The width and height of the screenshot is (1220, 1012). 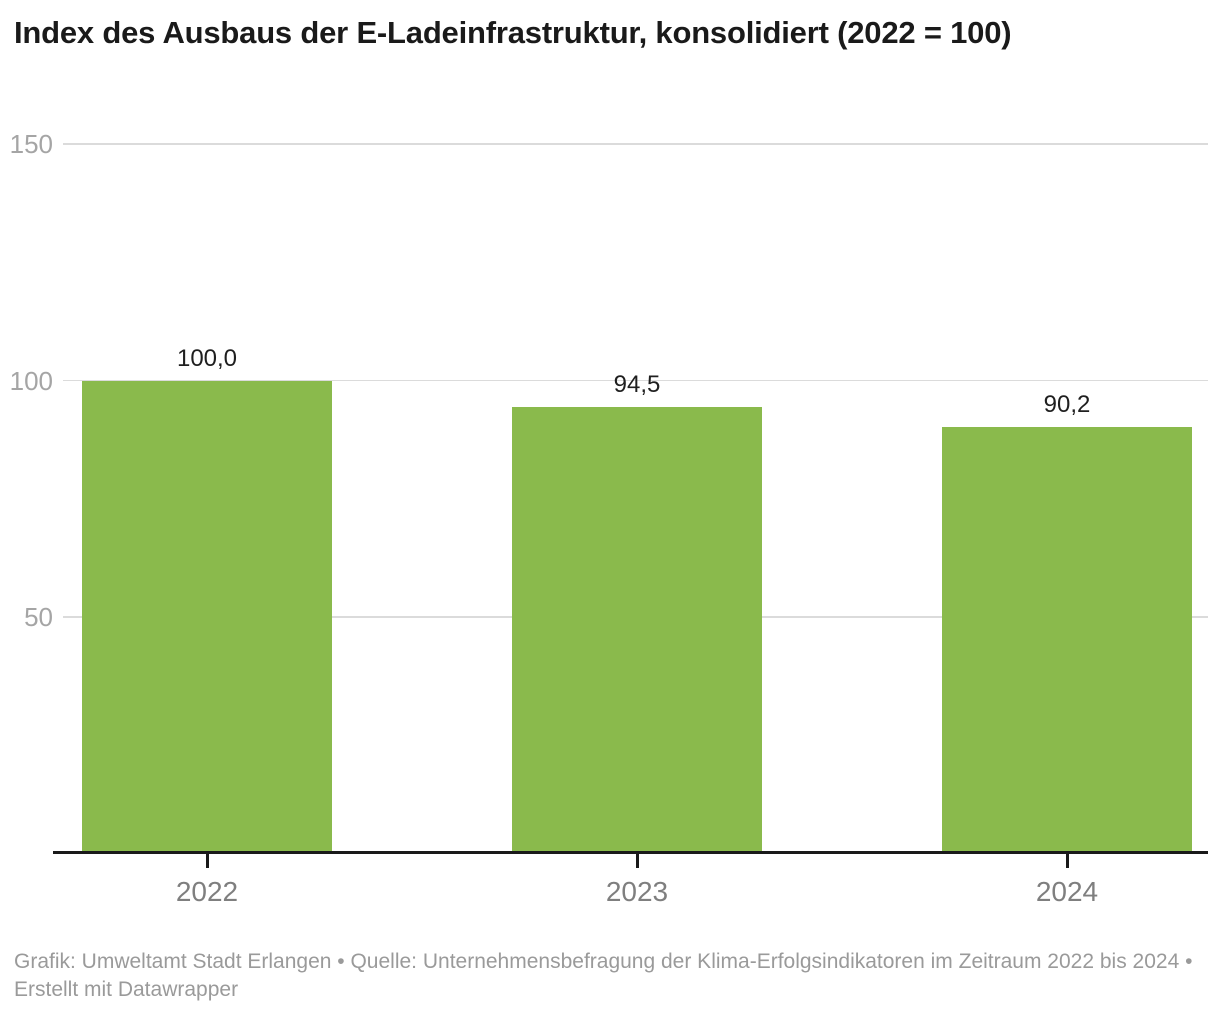 What do you see at coordinates (31, 144) in the screenshot?
I see `y-axis-label-150: 150` at bounding box center [31, 144].